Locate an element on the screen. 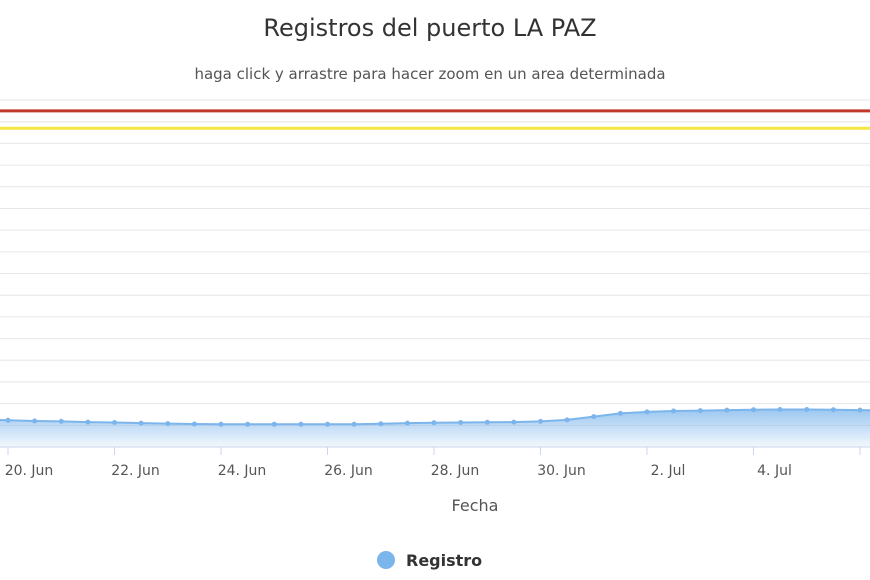  legend-marker-registro is located at coordinates (386, 560).